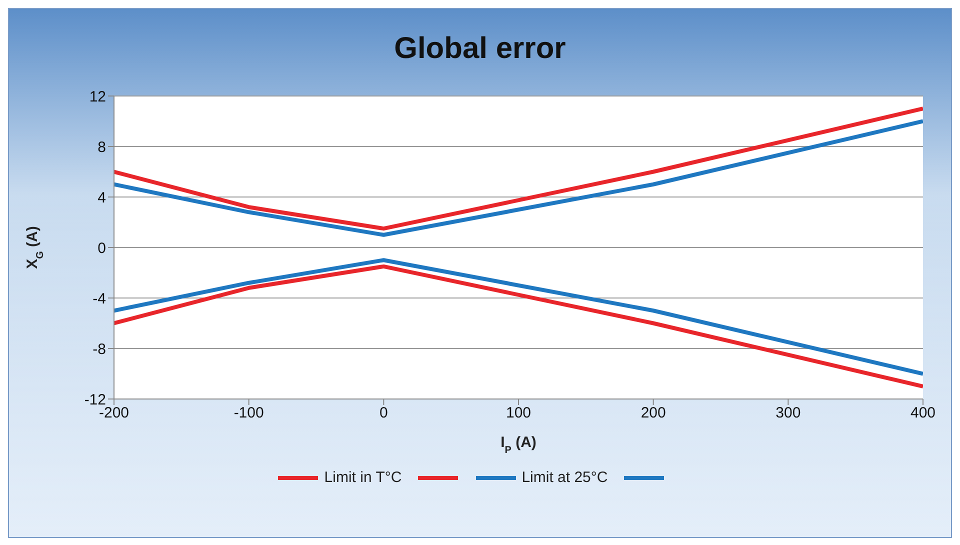 The width and height of the screenshot is (960, 545). Describe the element at coordinates (519, 413) in the screenshot. I see `x-tick-label: 100` at that location.